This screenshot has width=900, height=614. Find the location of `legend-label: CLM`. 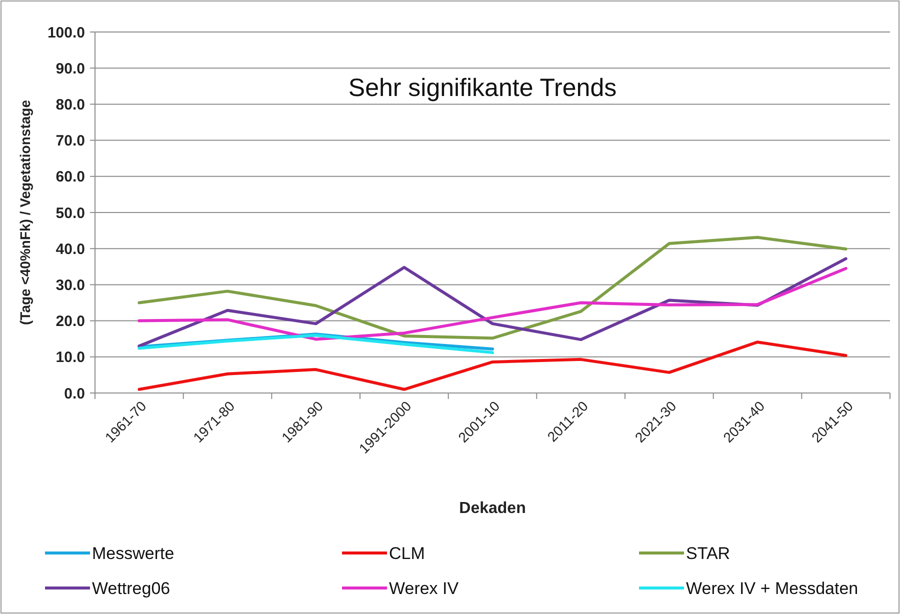

legend-label: CLM is located at coordinates (407, 553).